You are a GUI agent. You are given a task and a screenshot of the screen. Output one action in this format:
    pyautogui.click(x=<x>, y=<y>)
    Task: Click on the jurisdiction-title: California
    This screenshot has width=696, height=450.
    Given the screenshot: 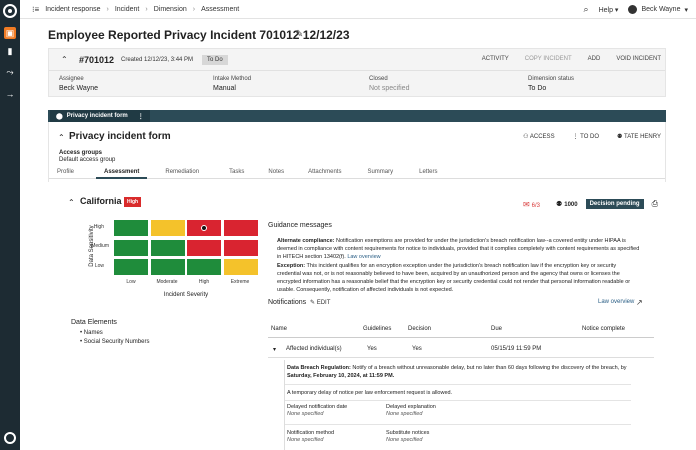 What is the action you would take?
    pyautogui.click(x=101, y=201)
    